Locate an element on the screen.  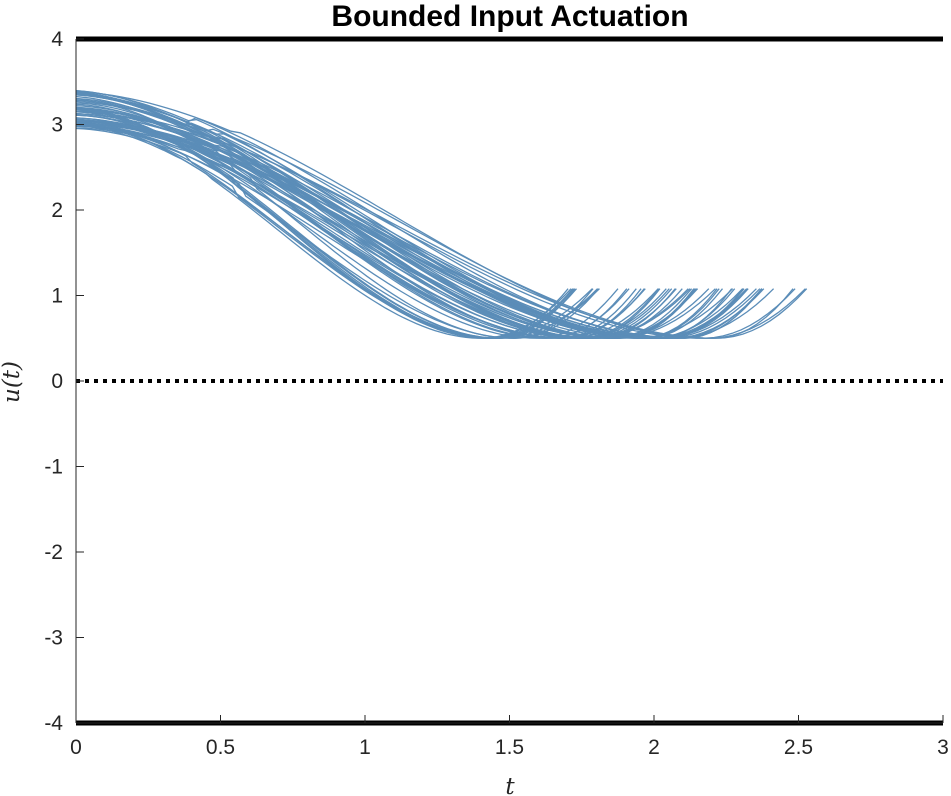
x-tick-labels: 0 0.5 1 1.5 2 2.5 3 is located at coordinates (509, 737).